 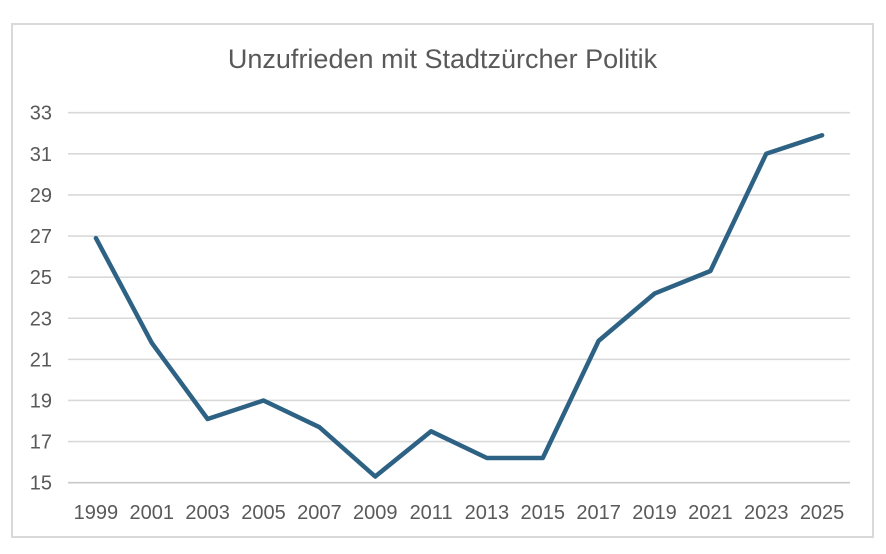 I want to click on x-tick-label: 1999, so click(x=96, y=513).